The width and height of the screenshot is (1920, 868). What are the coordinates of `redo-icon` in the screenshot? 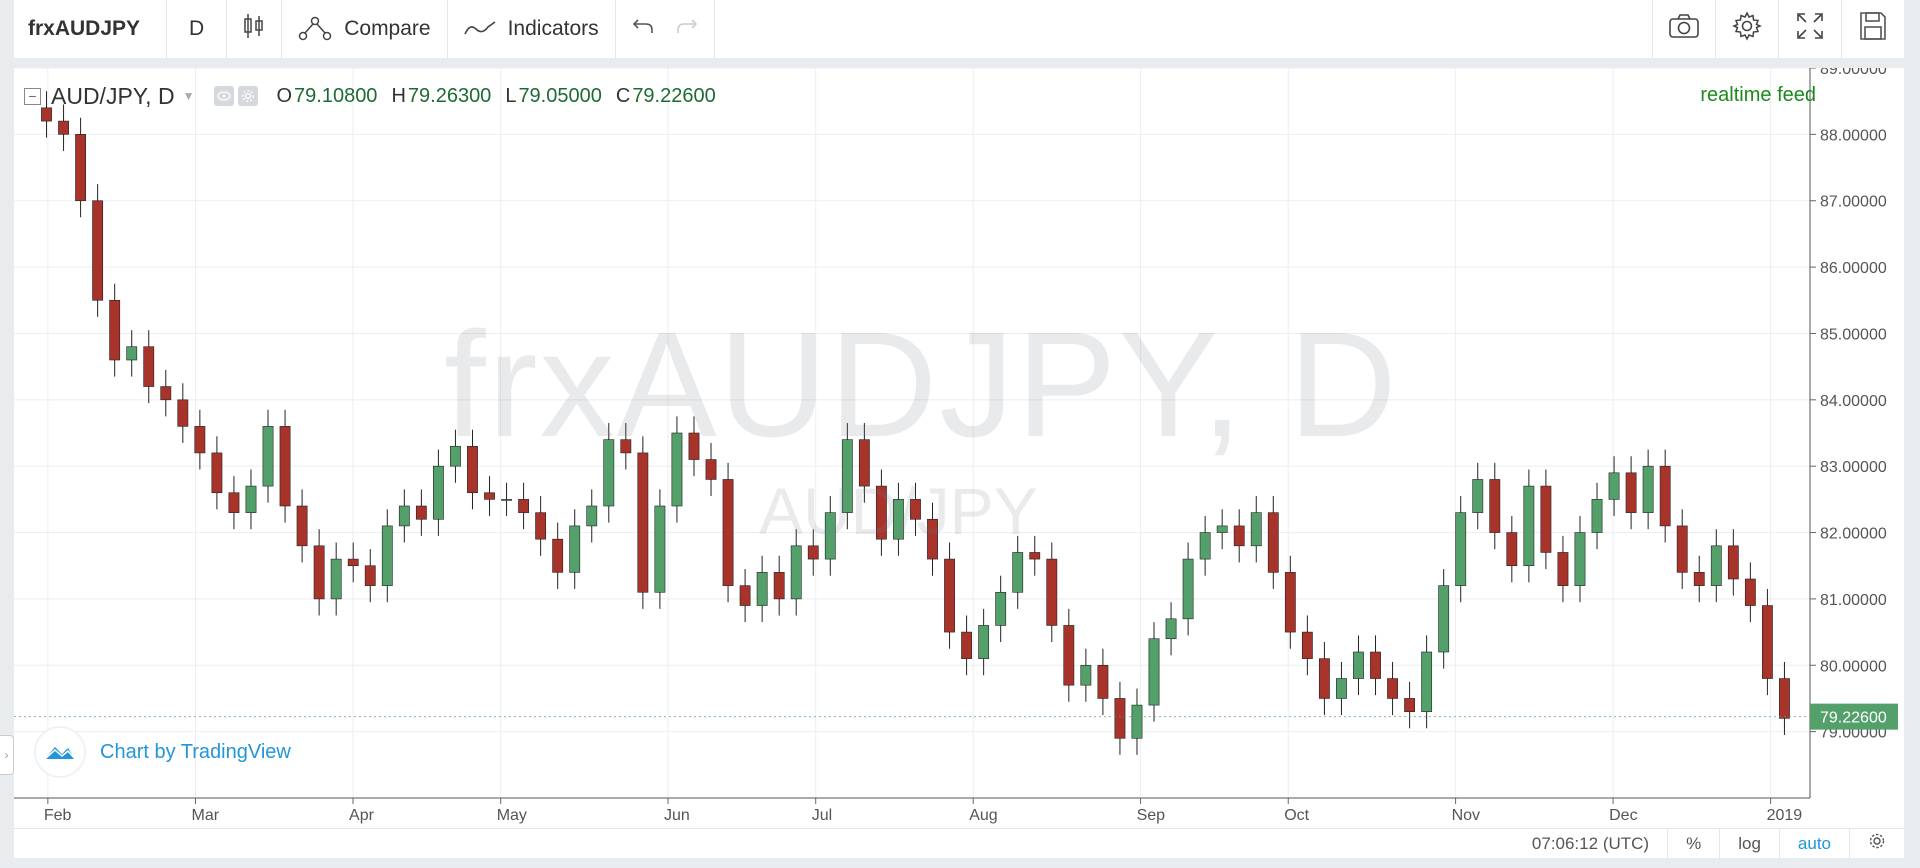 It's located at (687, 29).